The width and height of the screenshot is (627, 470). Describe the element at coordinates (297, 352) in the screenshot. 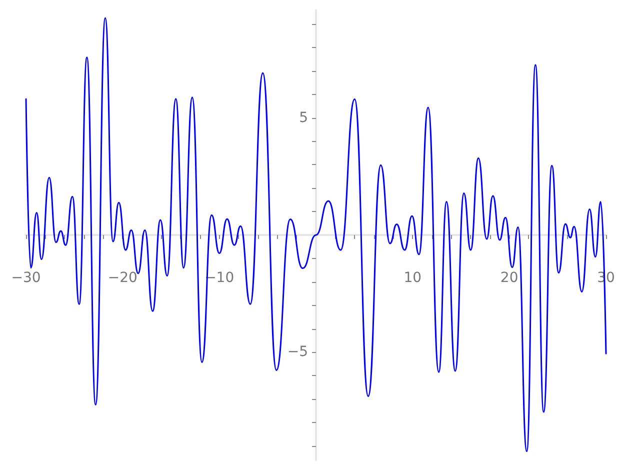

I see `y-tick-label: −5` at that location.